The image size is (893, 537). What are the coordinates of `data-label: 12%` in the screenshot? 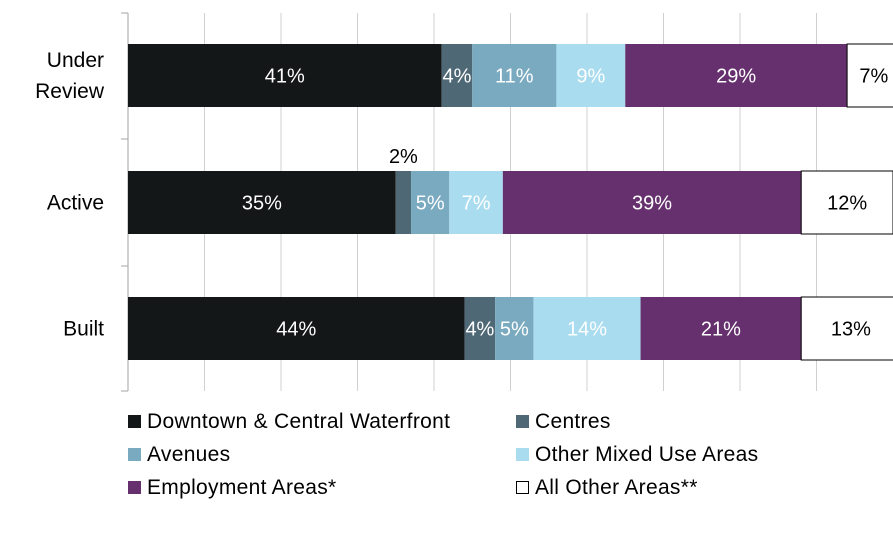 It's located at (847, 204).